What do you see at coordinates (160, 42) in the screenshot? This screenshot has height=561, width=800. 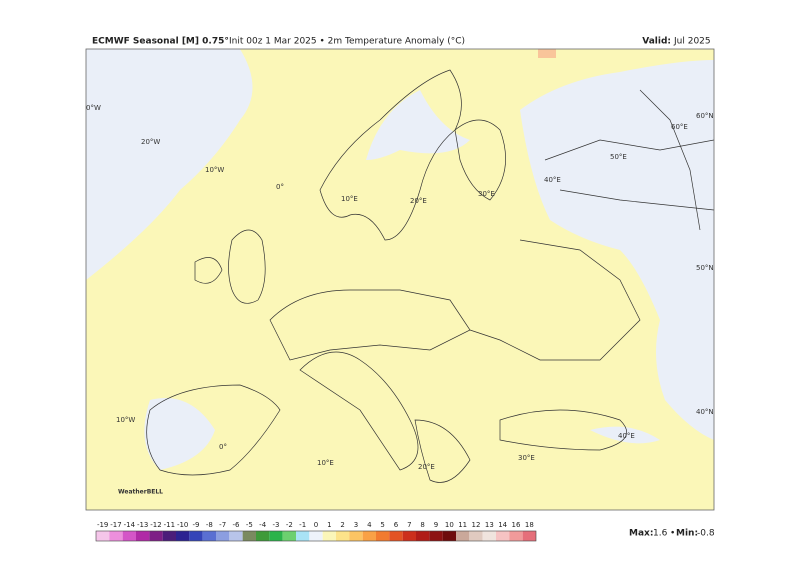 I see `model-title: ECMWF Seasonal [M] 0.75°` at bounding box center [160, 42].